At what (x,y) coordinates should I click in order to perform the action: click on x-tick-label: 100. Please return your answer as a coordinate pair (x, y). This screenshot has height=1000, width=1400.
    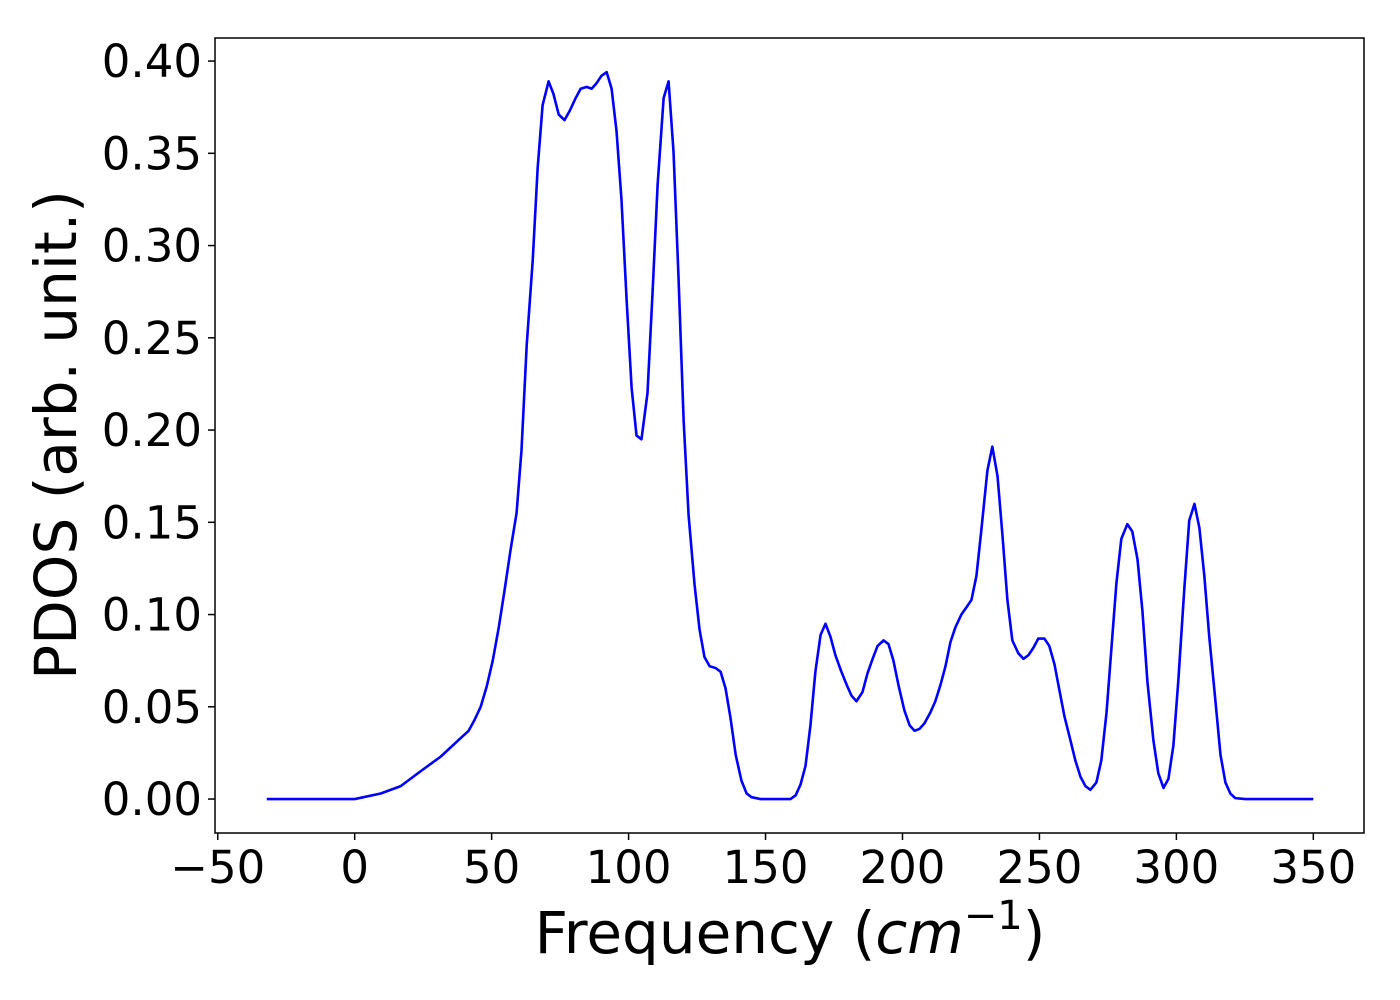
    Looking at the image, I should click on (629, 867).